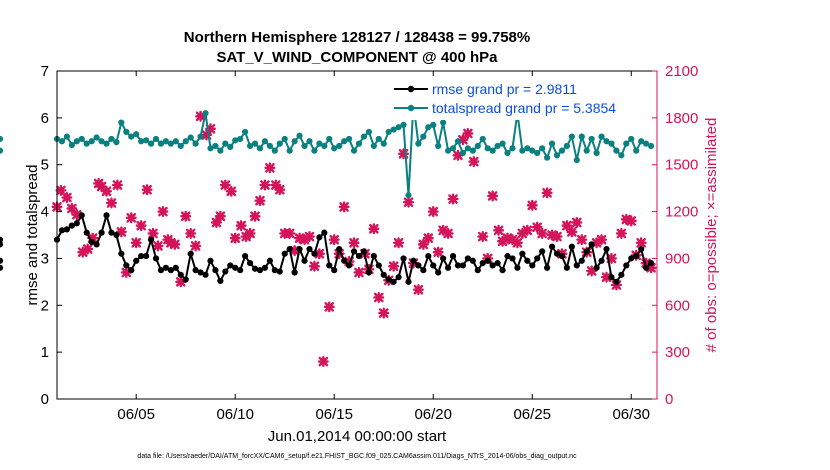 This screenshot has height=470, width=830. What do you see at coordinates (51, 235) in the screenshot?
I see `left-axis-ticks: 0 1 2 3 4 5 6 7` at bounding box center [51, 235].